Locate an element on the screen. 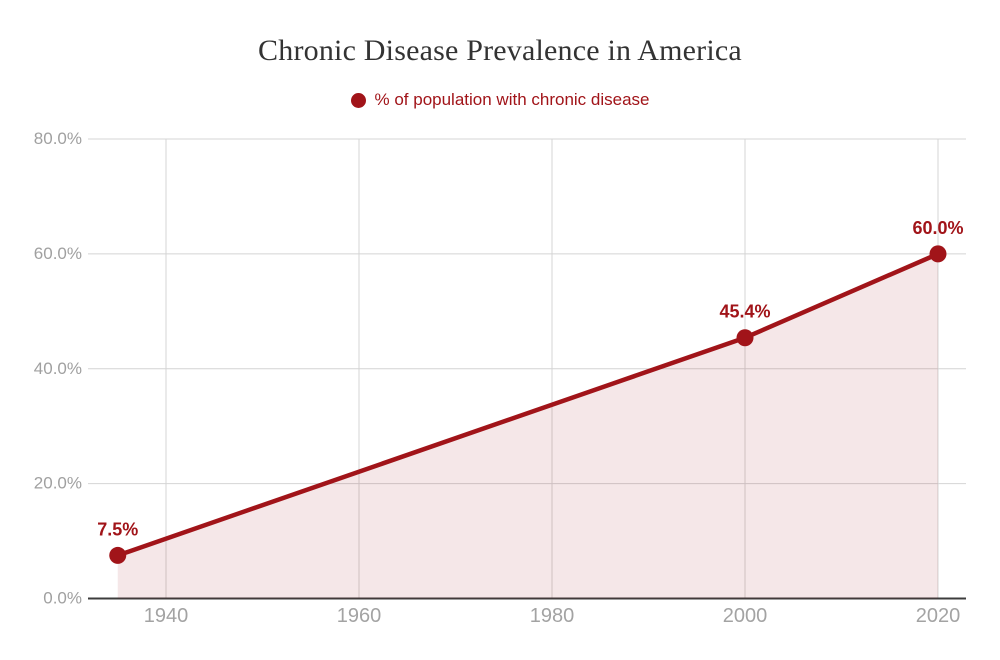 Image resolution: width=1000 pixels, height=660 pixels. y-axis-tick-label: 80.0% is located at coordinates (58, 138).